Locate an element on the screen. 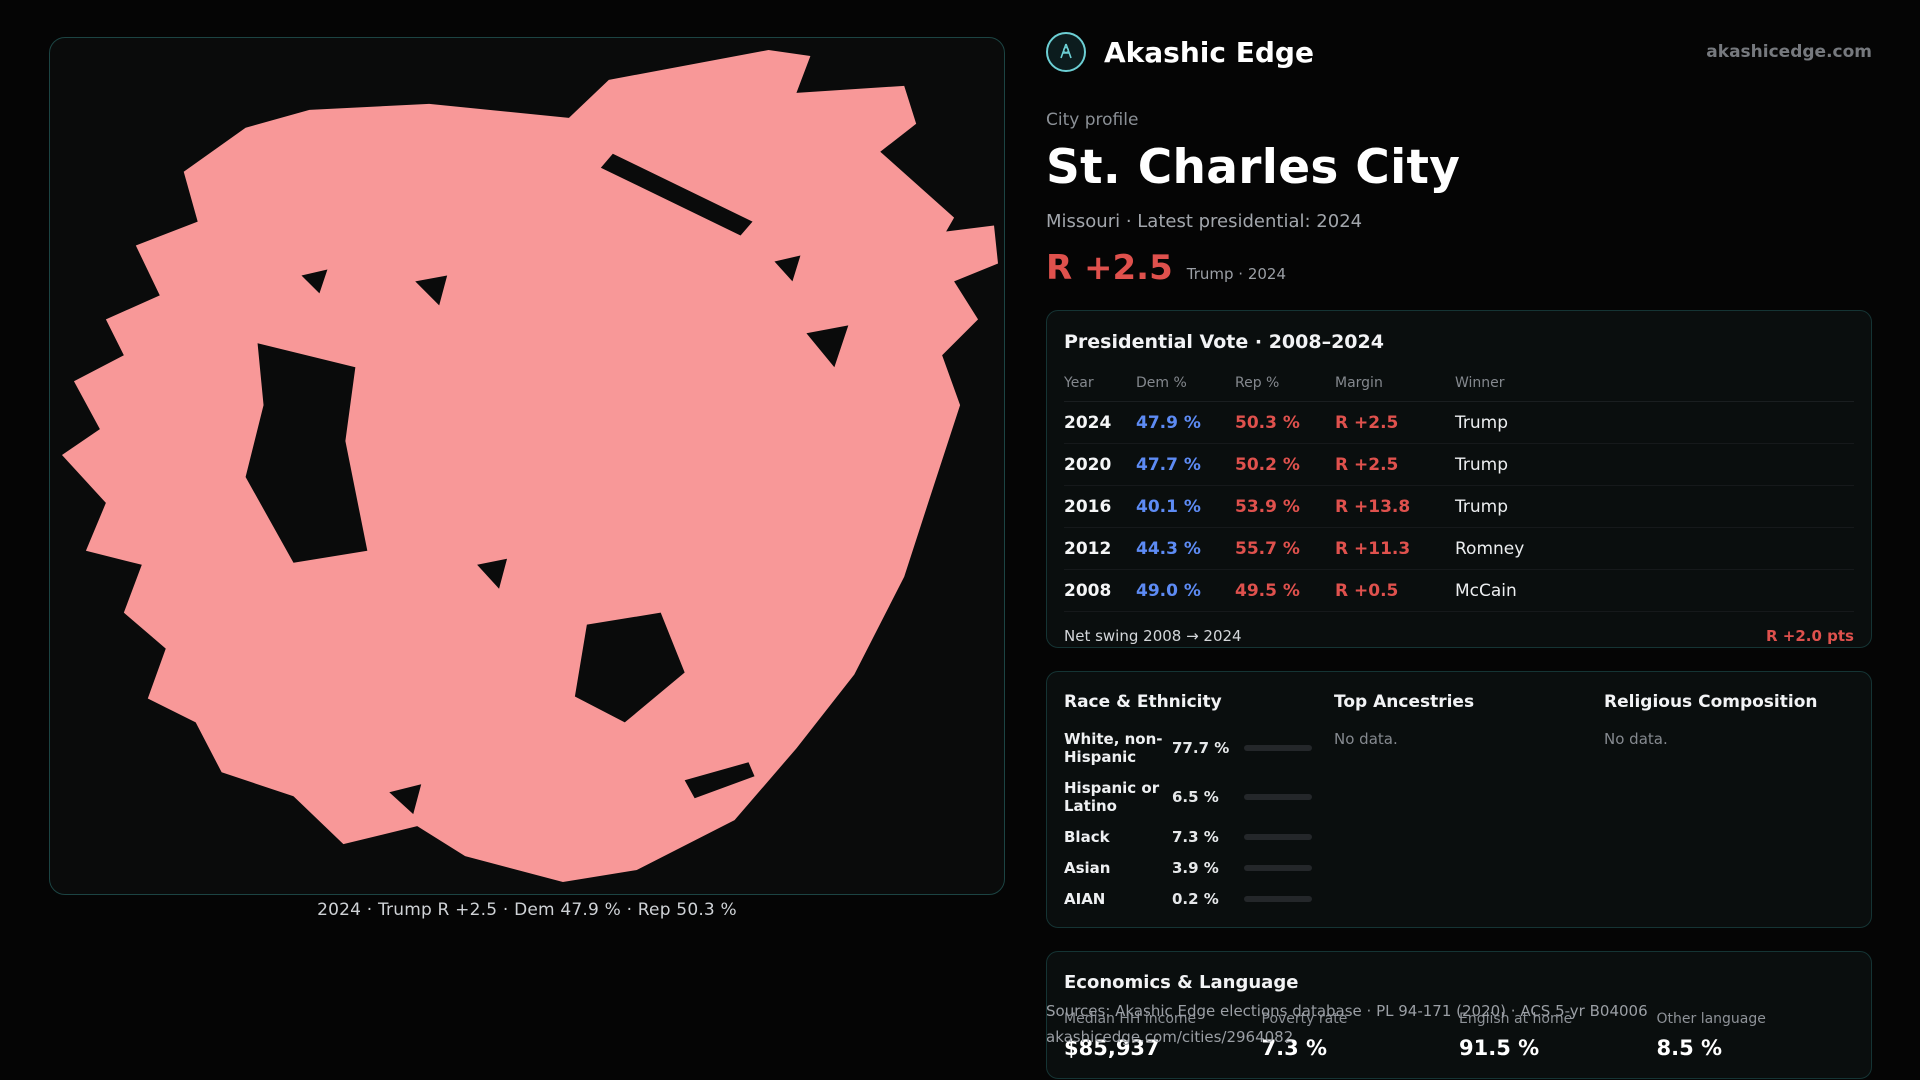 This screenshot has width=1920, height=1080. stat-english-at-home: English at home 91.5 % is located at coordinates (1558, 1035).